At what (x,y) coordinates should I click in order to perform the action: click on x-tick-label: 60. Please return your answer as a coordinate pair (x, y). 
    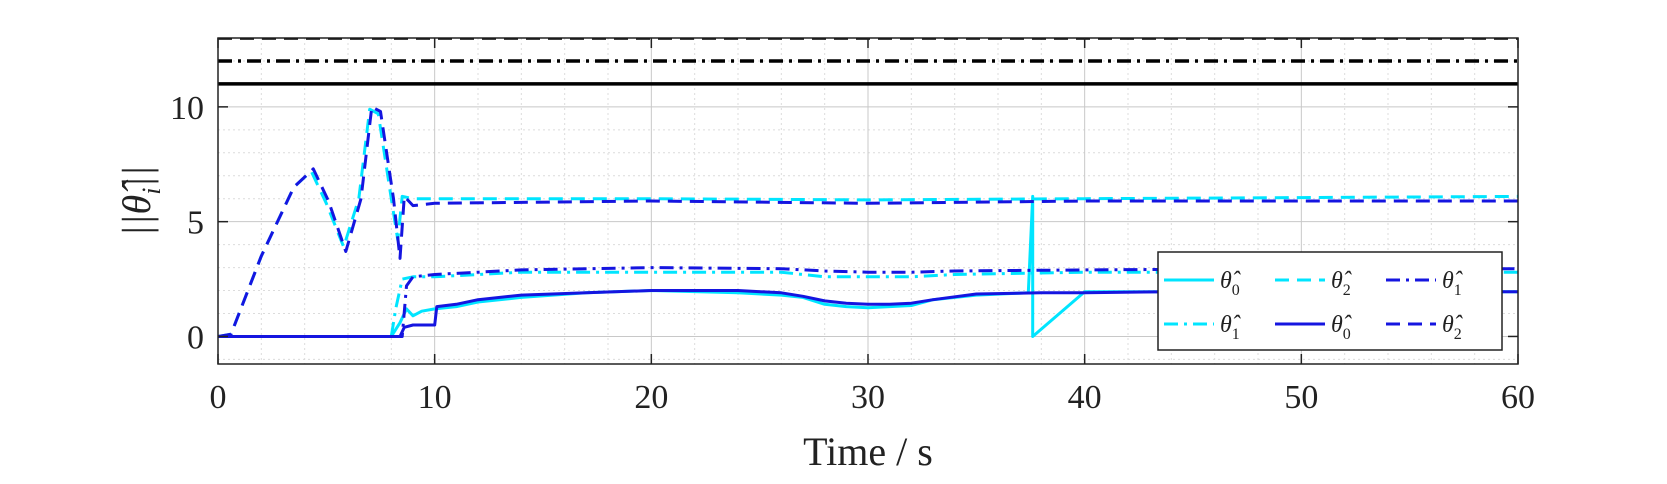
    Looking at the image, I should click on (1518, 397).